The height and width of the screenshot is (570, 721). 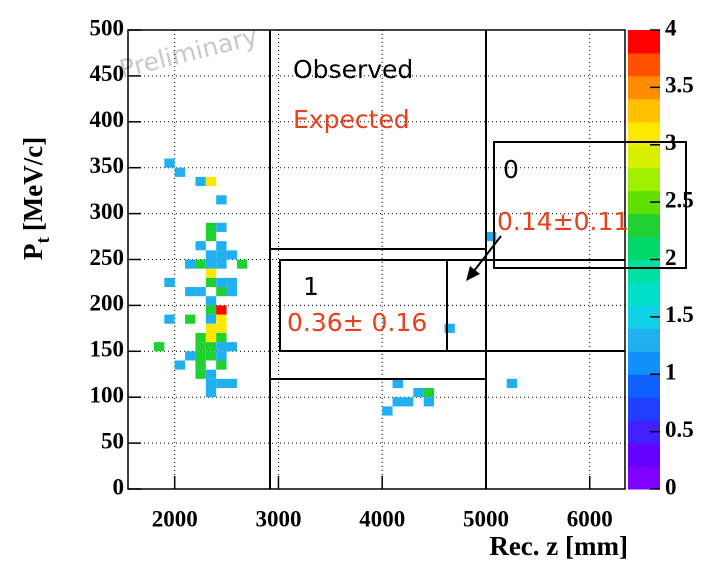 I want to click on region1-label: 1, so click(x=311, y=286).